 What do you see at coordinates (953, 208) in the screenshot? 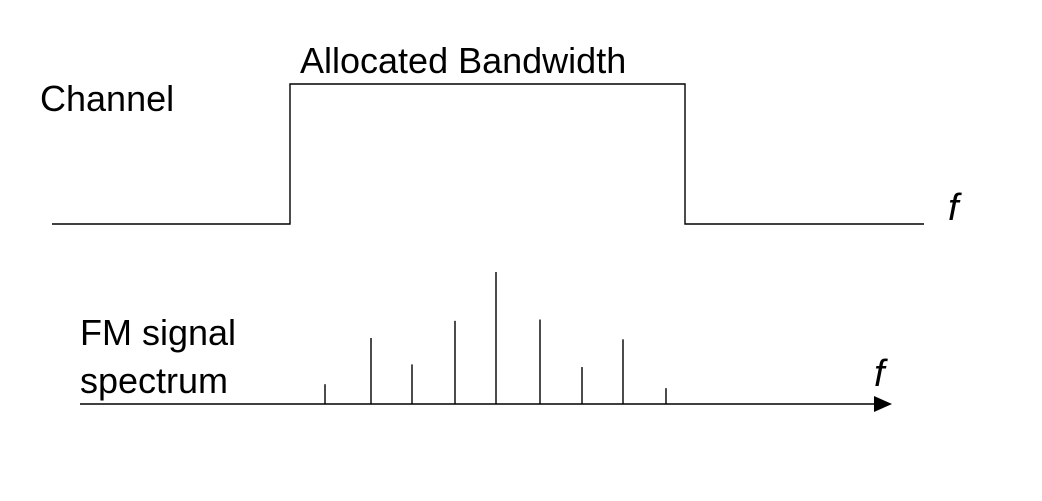
I see `channel-frequency-symbol: f` at bounding box center [953, 208].